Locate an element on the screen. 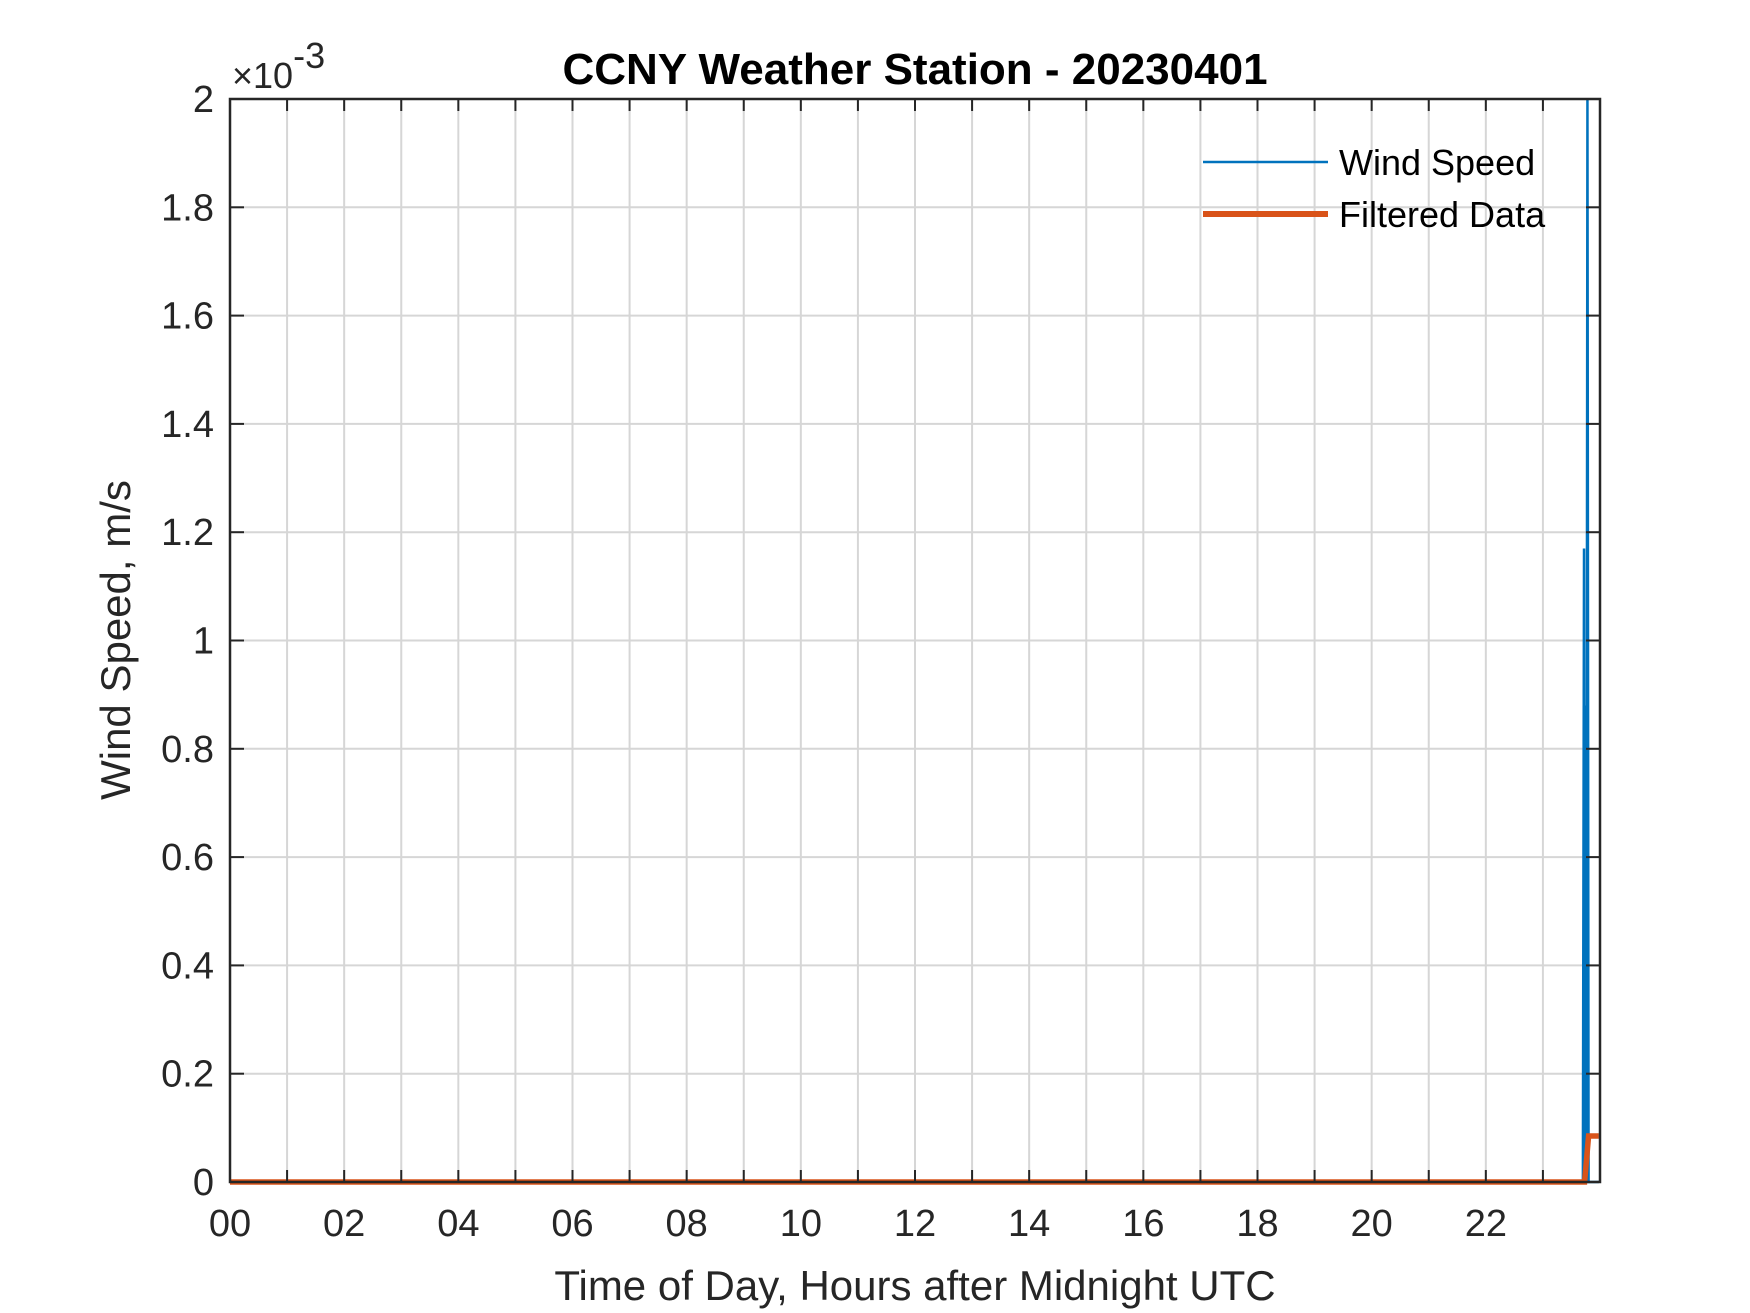 The height and width of the screenshot is (1313, 1750). y-tick-label: 1.8 is located at coordinates (187, 208).